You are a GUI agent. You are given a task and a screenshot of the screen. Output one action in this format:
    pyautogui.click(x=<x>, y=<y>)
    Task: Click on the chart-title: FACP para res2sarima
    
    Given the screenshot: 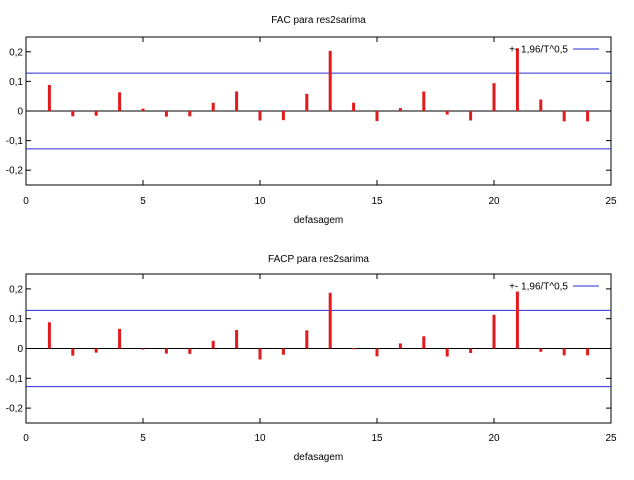 What is the action you would take?
    pyautogui.click(x=318, y=259)
    